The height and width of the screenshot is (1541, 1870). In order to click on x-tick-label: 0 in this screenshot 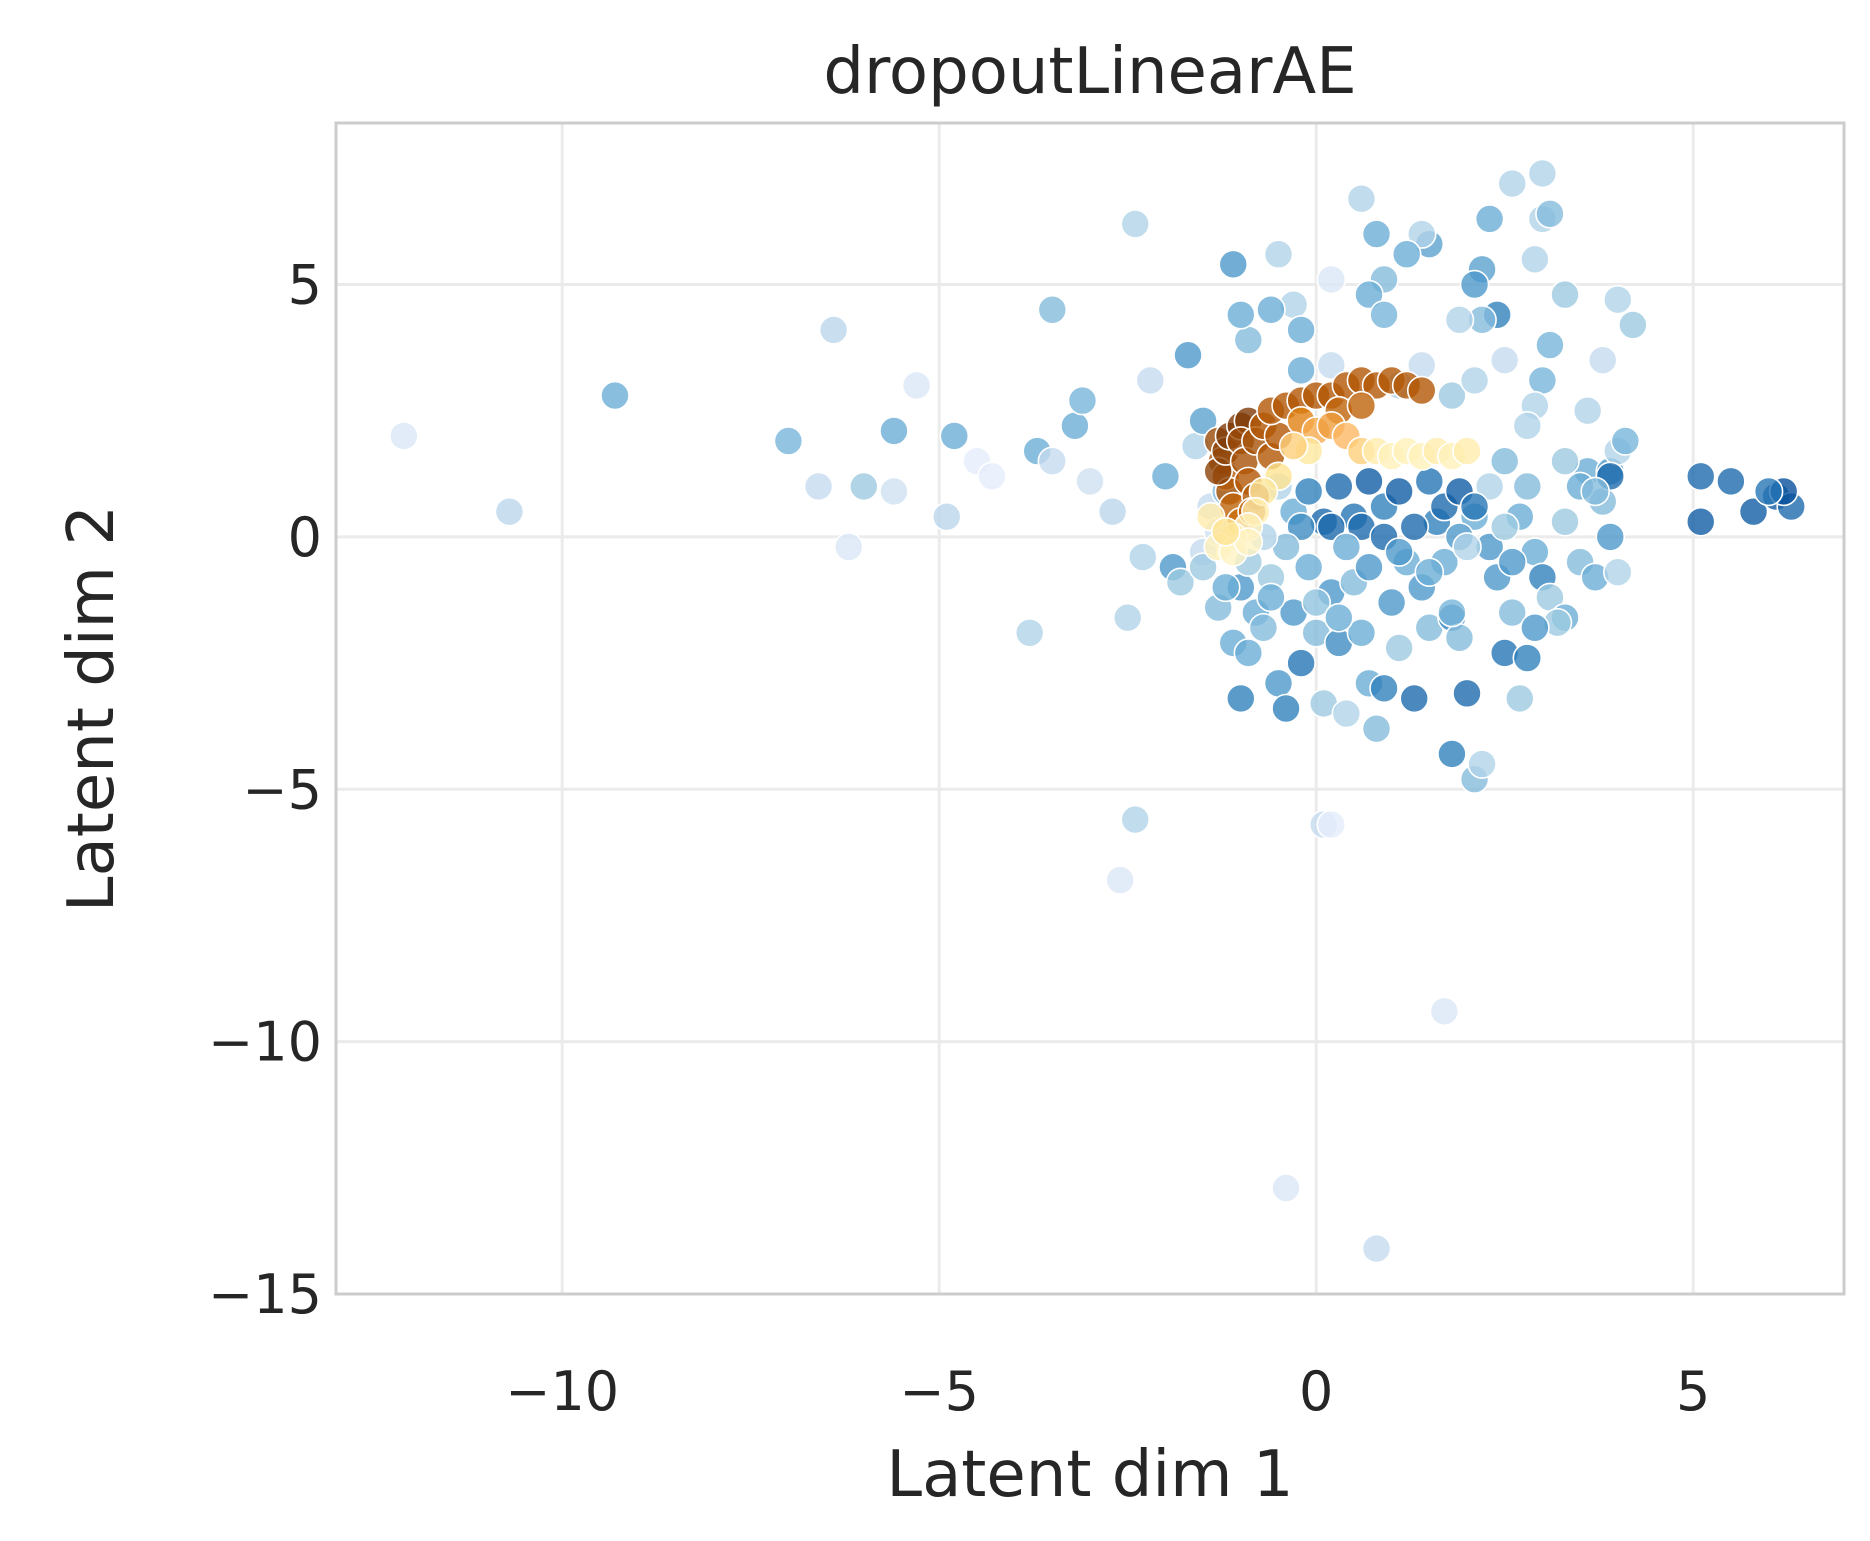, I will do `click(1316, 1391)`.